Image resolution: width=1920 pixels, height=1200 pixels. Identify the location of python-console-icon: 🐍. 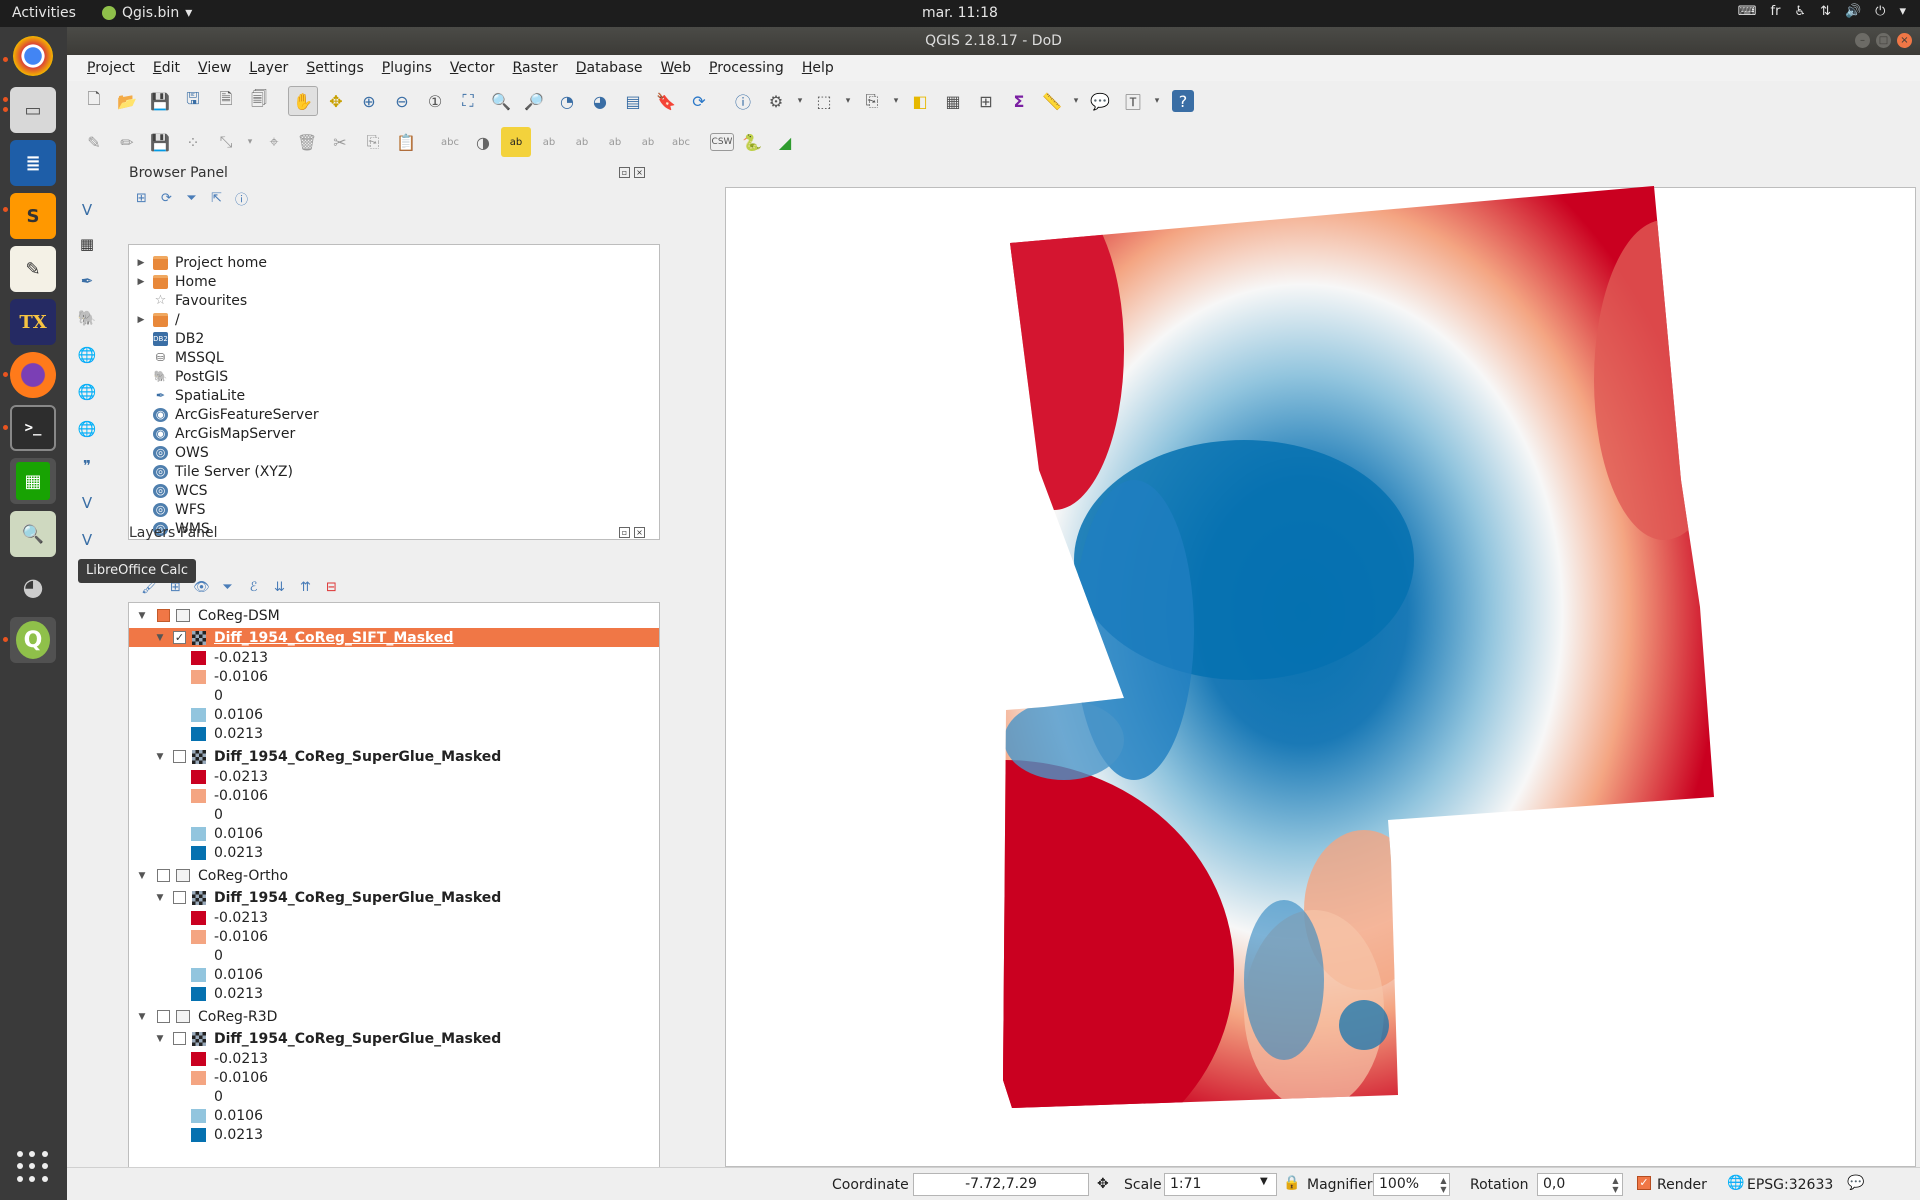
(752, 142).